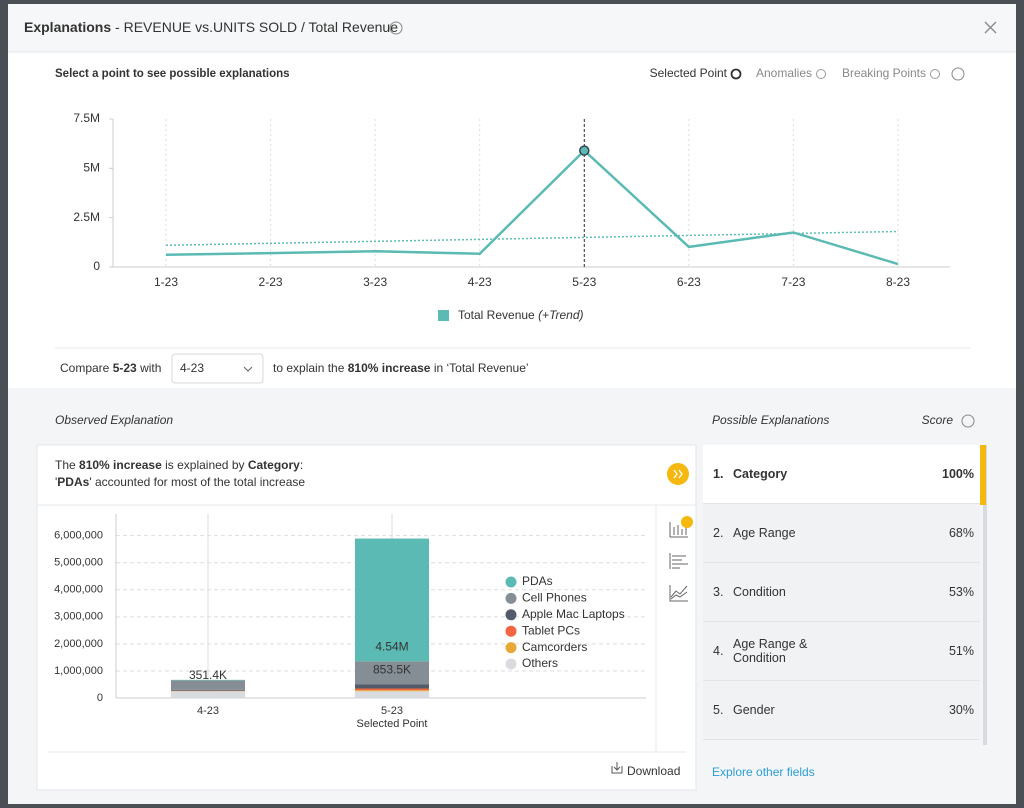 The image size is (1024, 808). I want to click on expand-icon, so click(678, 474).